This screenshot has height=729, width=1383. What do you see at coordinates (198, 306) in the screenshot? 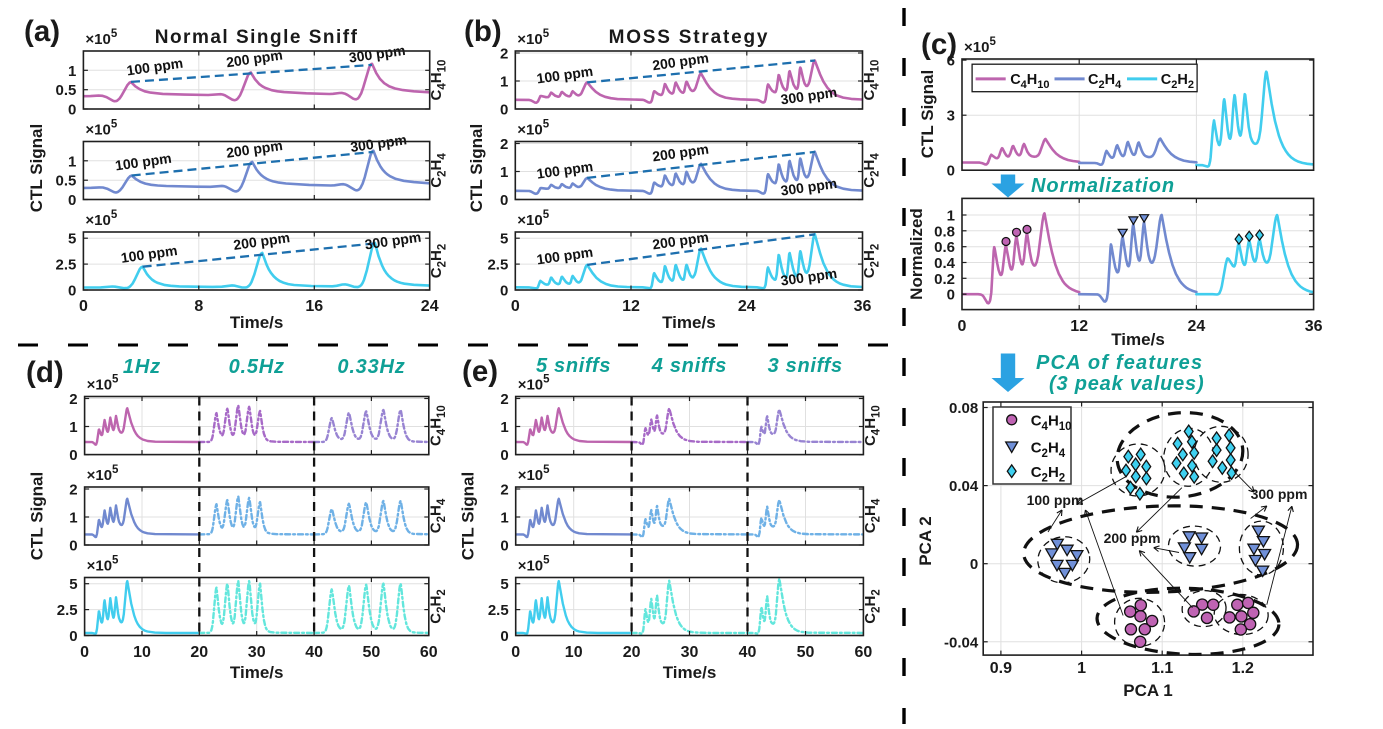
I see `svg-text: 8` at bounding box center [198, 306].